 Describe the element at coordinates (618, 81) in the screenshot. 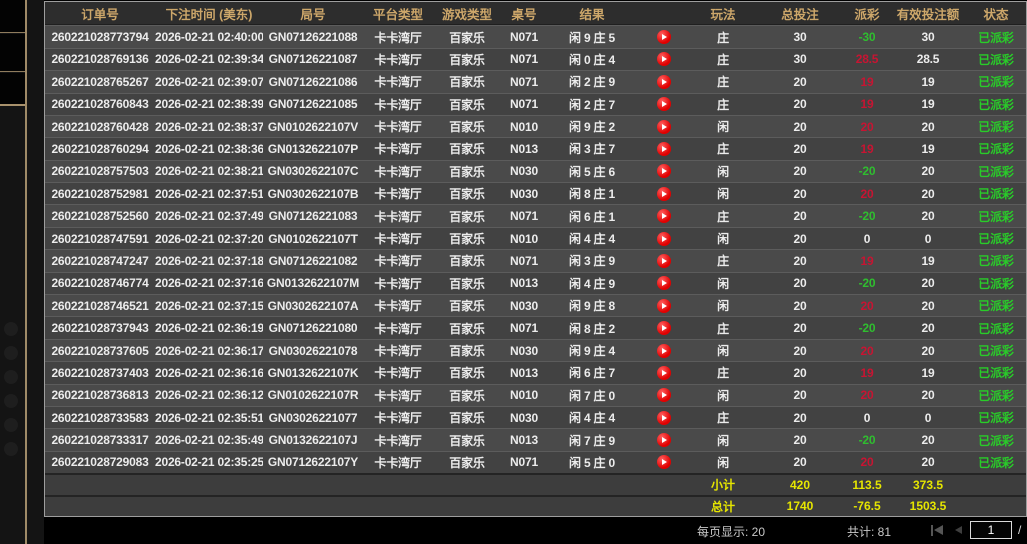

I see `result-cell: 闲 2 庄 9` at that location.